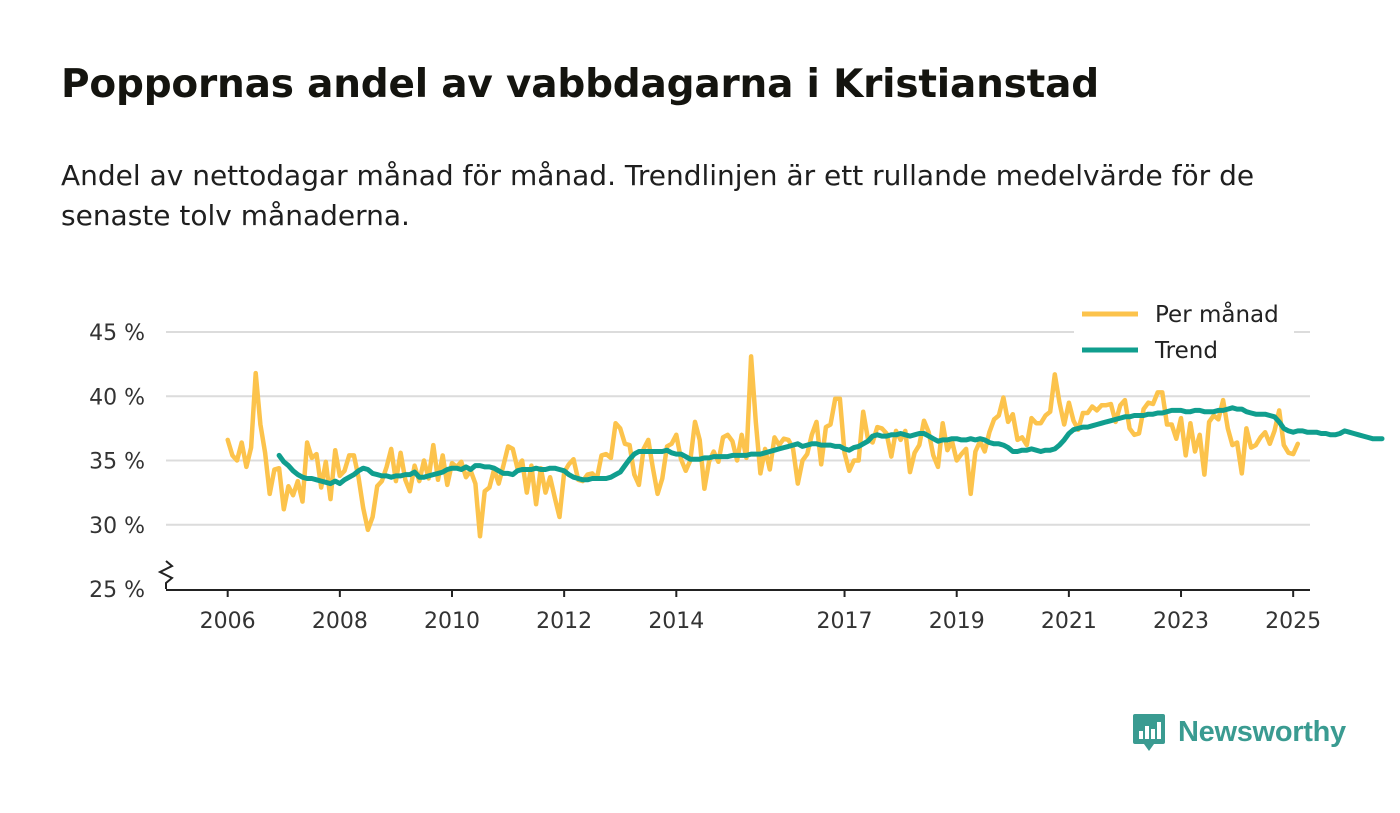 This screenshot has height=813, width=1400. What do you see at coordinates (340, 621) in the screenshot?
I see `x-tick-label: 2008` at bounding box center [340, 621].